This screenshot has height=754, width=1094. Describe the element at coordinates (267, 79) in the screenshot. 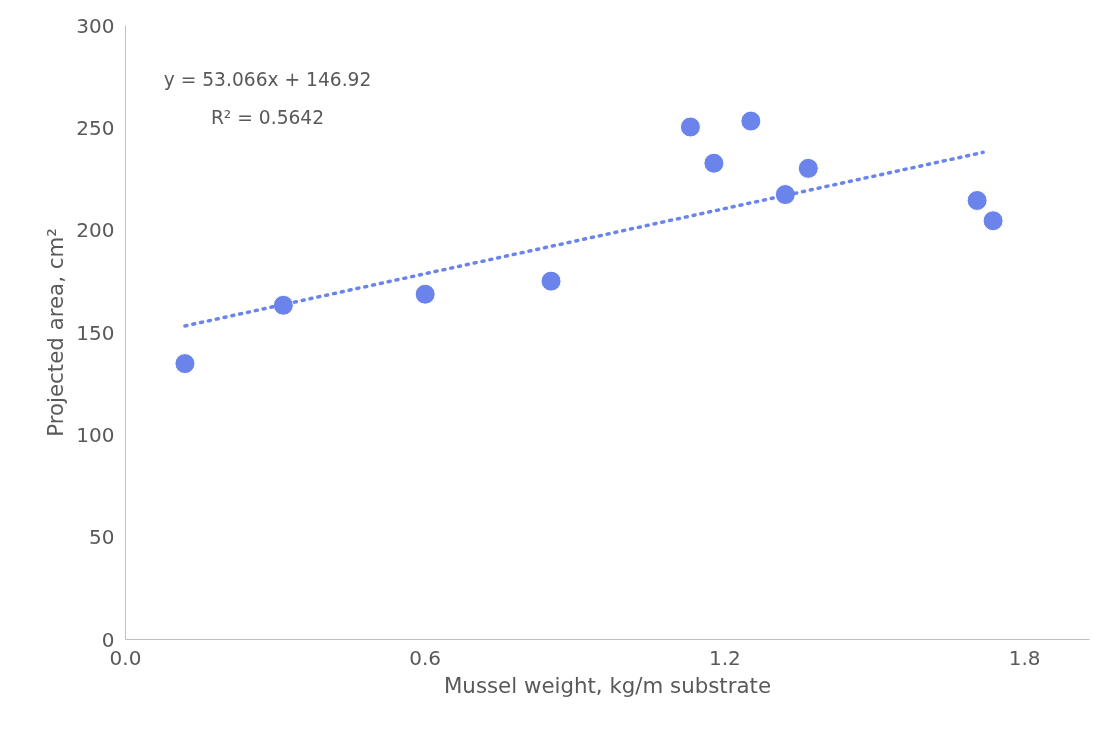

I see `annotation: y = 53.066x + 146.92` at that location.